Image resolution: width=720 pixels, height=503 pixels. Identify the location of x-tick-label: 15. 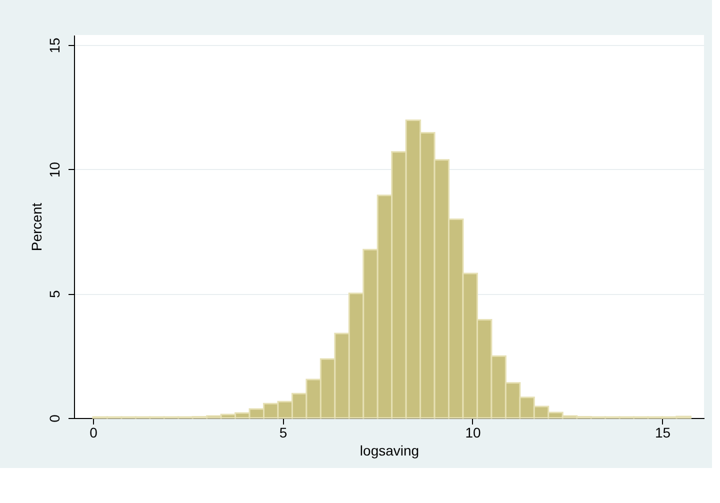
(662, 432).